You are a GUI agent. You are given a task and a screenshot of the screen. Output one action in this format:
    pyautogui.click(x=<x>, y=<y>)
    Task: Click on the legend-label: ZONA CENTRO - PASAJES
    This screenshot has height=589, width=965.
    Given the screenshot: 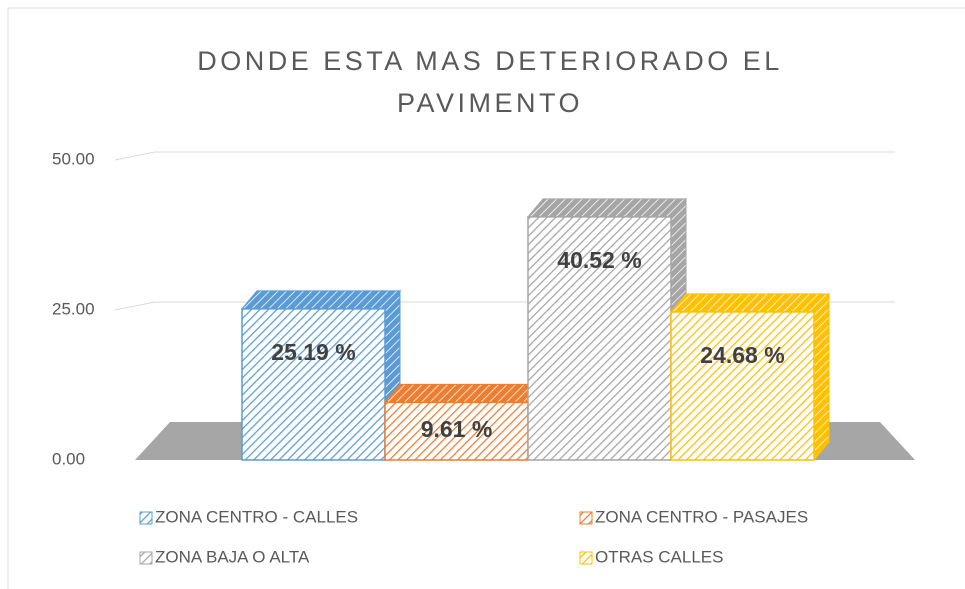 What is the action you would take?
    pyautogui.click(x=701, y=516)
    